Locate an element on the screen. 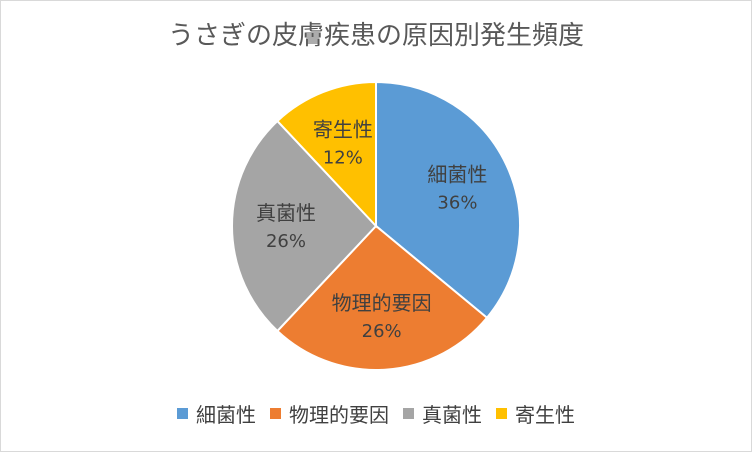  legend-item: 細菌性 is located at coordinates (216, 413).